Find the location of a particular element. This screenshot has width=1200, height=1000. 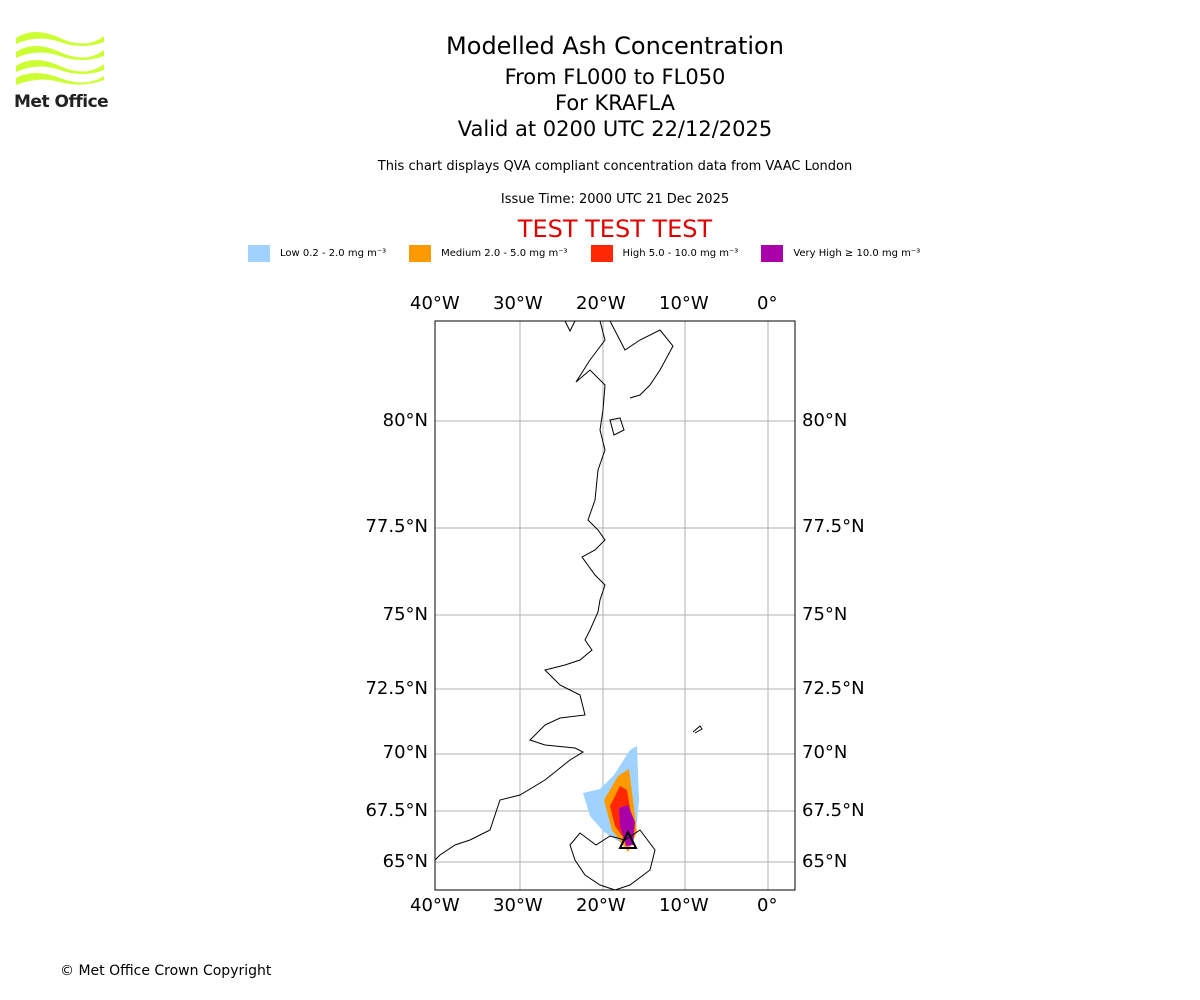

met-office-logo: Met Office is located at coordinates (61, 71).